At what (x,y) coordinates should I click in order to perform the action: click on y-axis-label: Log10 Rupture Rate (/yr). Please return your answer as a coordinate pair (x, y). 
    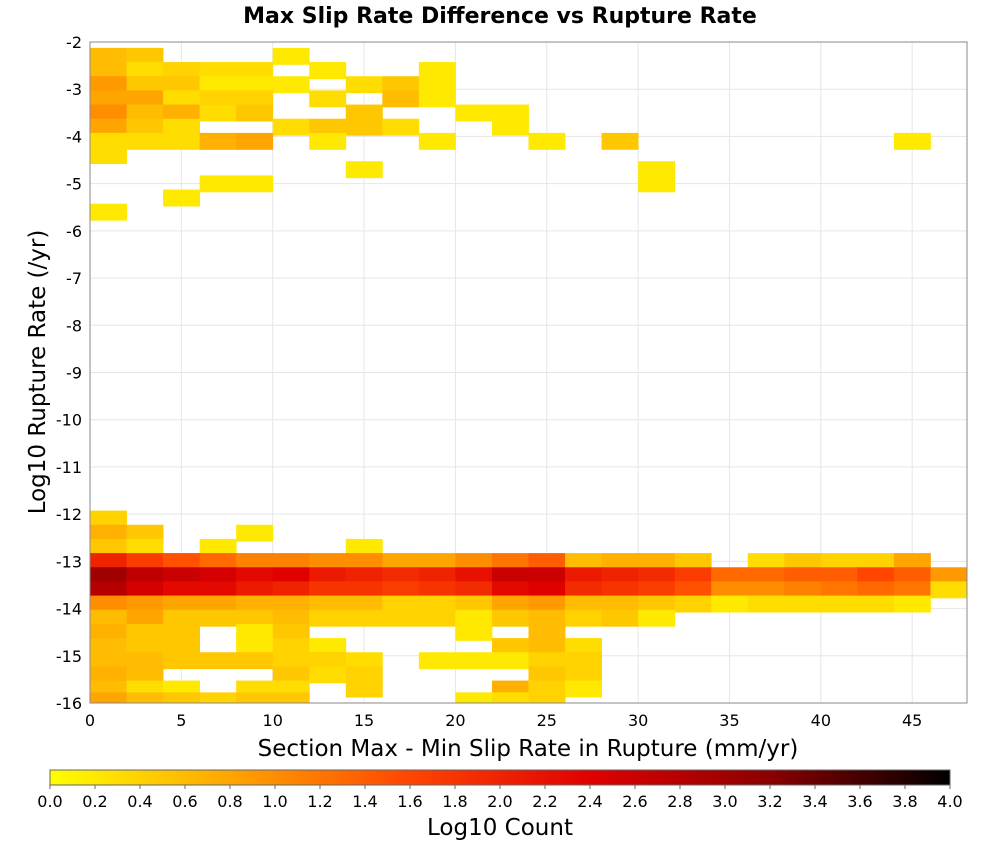
    Looking at the image, I should click on (38, 372).